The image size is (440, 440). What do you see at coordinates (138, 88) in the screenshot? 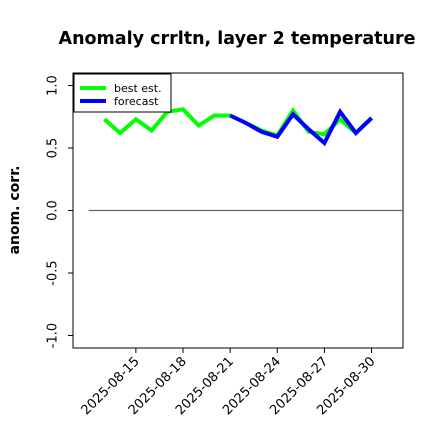
I see `legend-label-best-est: best est.` at bounding box center [138, 88].